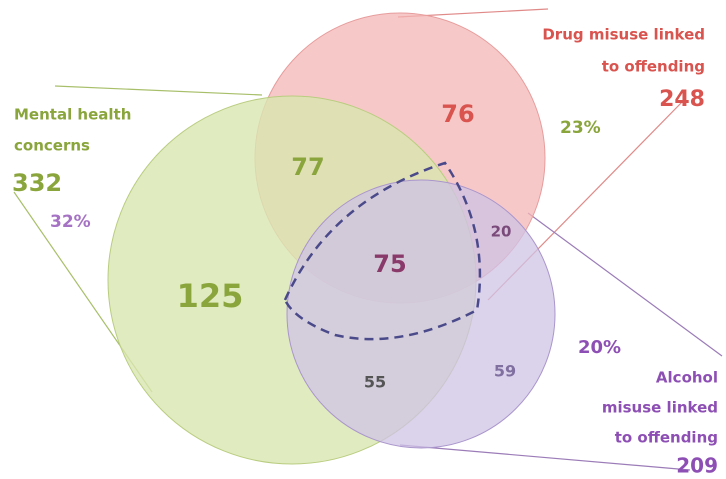 This screenshot has height=479, width=726. I want to click on set-total: 209, so click(697, 466).